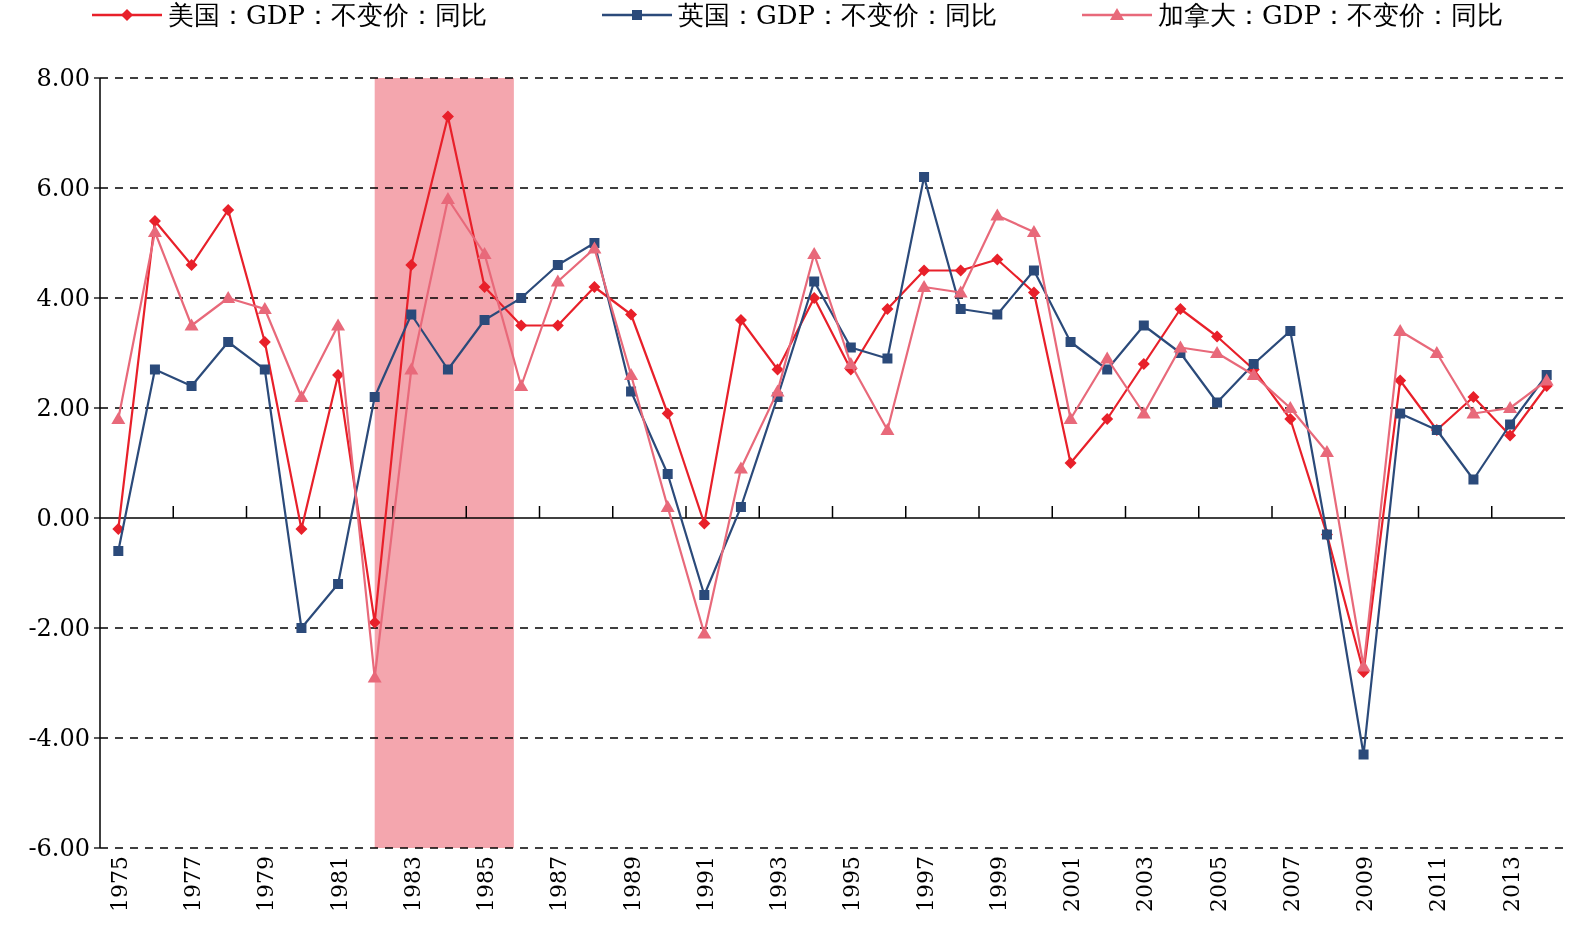  What do you see at coordinates (1331, 15) in the screenshot?
I see `legend-label: 加拿大：GDP：不变价：同比` at bounding box center [1331, 15].